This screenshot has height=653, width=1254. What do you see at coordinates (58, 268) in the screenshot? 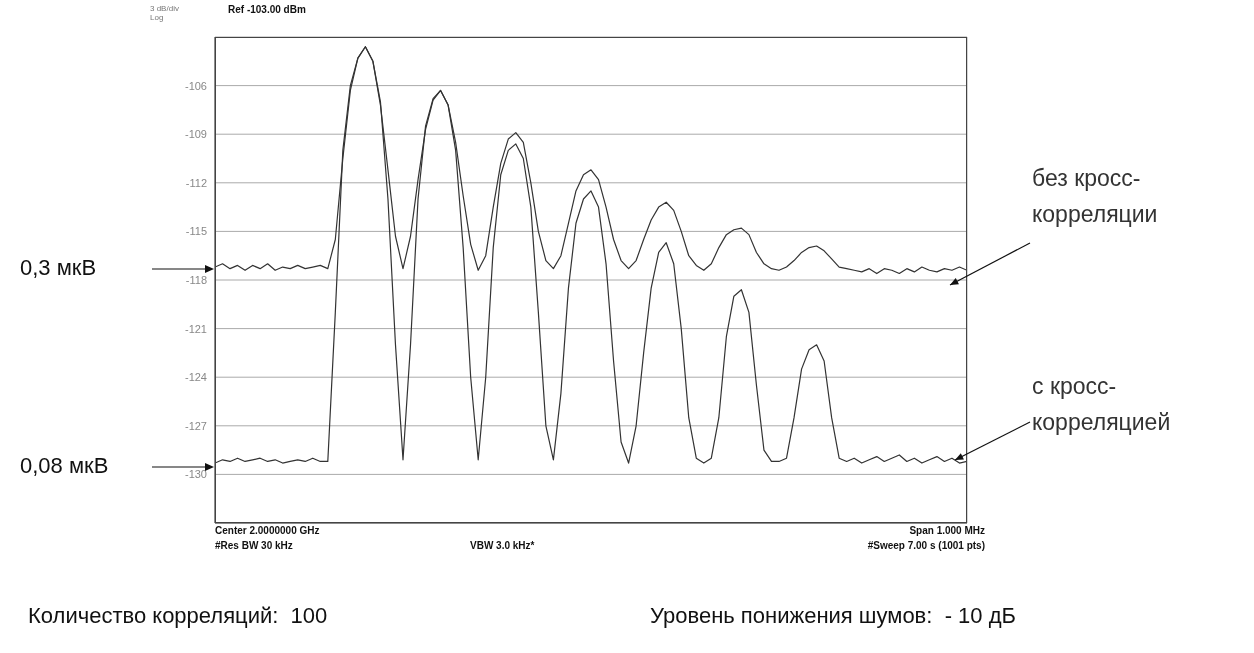
I see `text: 0,3 мкВ` at bounding box center [58, 268].